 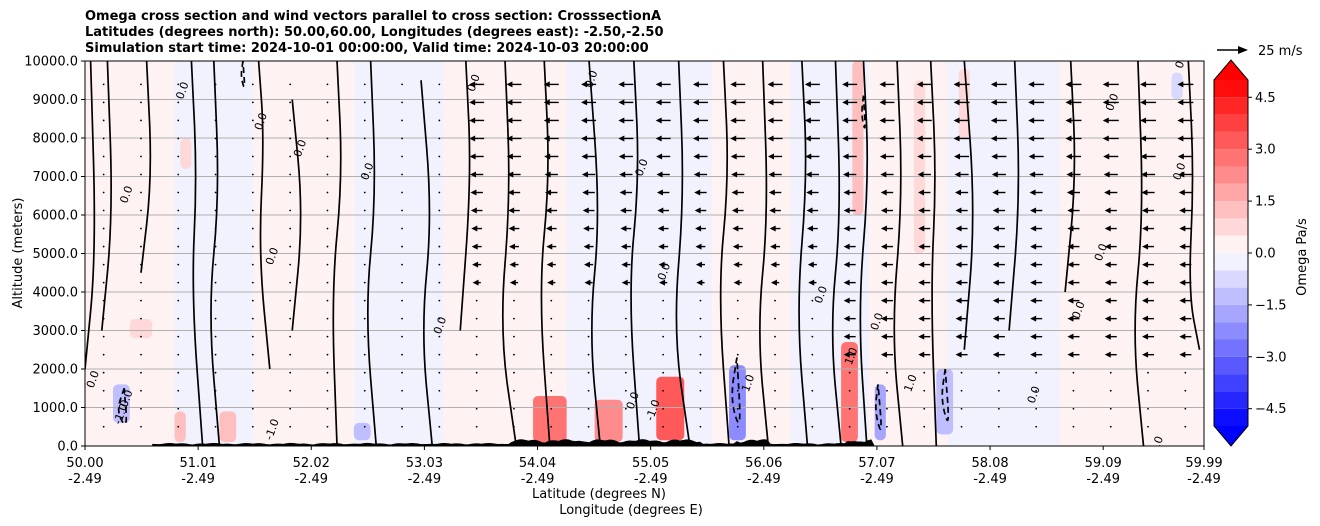 What do you see at coordinates (1103, 463) in the screenshot?
I see `x-tick-label-lat: 59.09` at bounding box center [1103, 463].